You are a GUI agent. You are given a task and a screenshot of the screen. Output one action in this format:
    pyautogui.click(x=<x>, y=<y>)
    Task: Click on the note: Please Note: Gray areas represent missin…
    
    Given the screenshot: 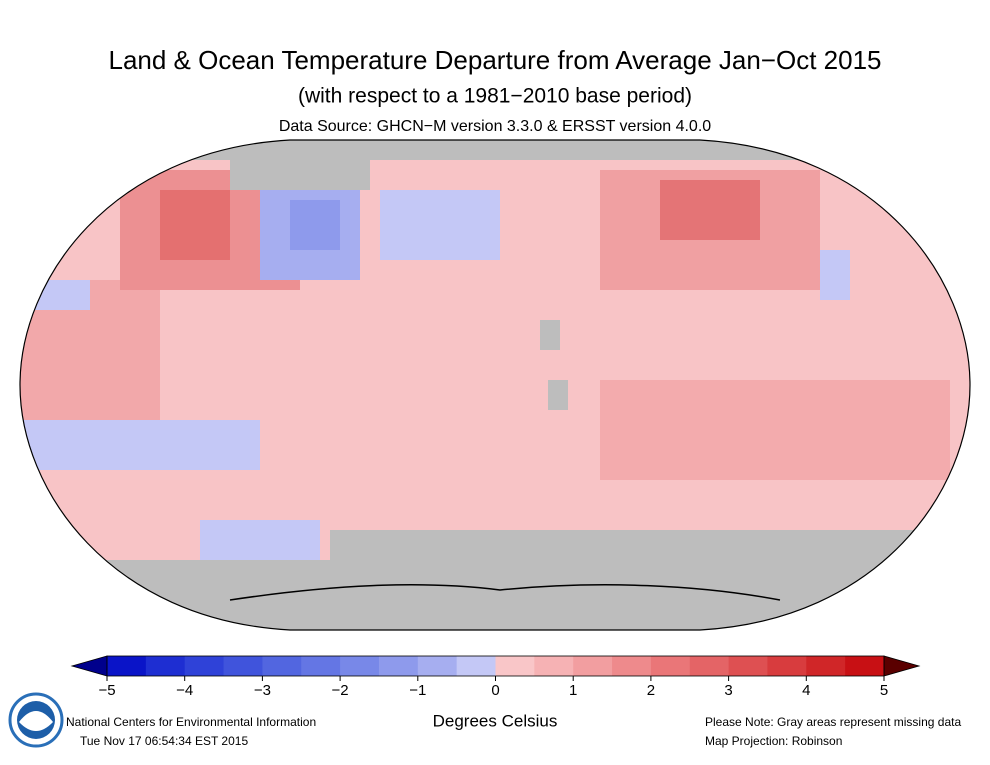 What is the action you would take?
    pyautogui.click(x=833, y=722)
    